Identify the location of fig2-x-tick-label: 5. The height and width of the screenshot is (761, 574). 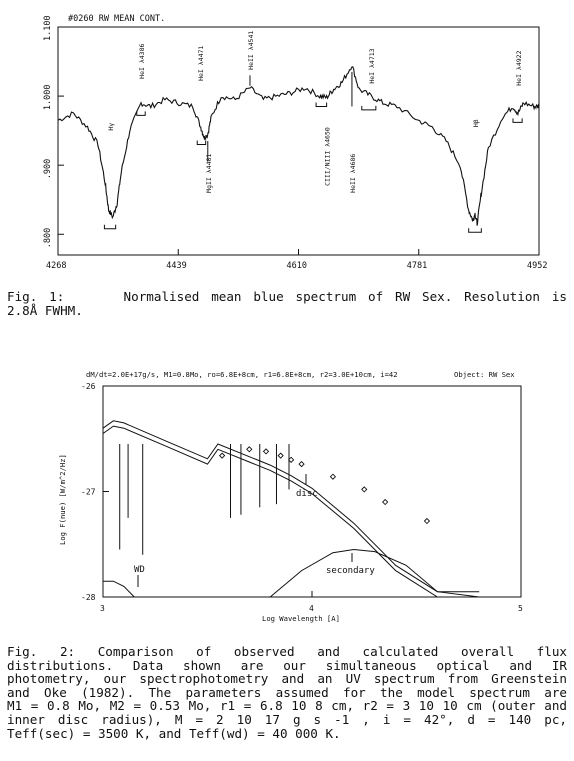
(520, 608).